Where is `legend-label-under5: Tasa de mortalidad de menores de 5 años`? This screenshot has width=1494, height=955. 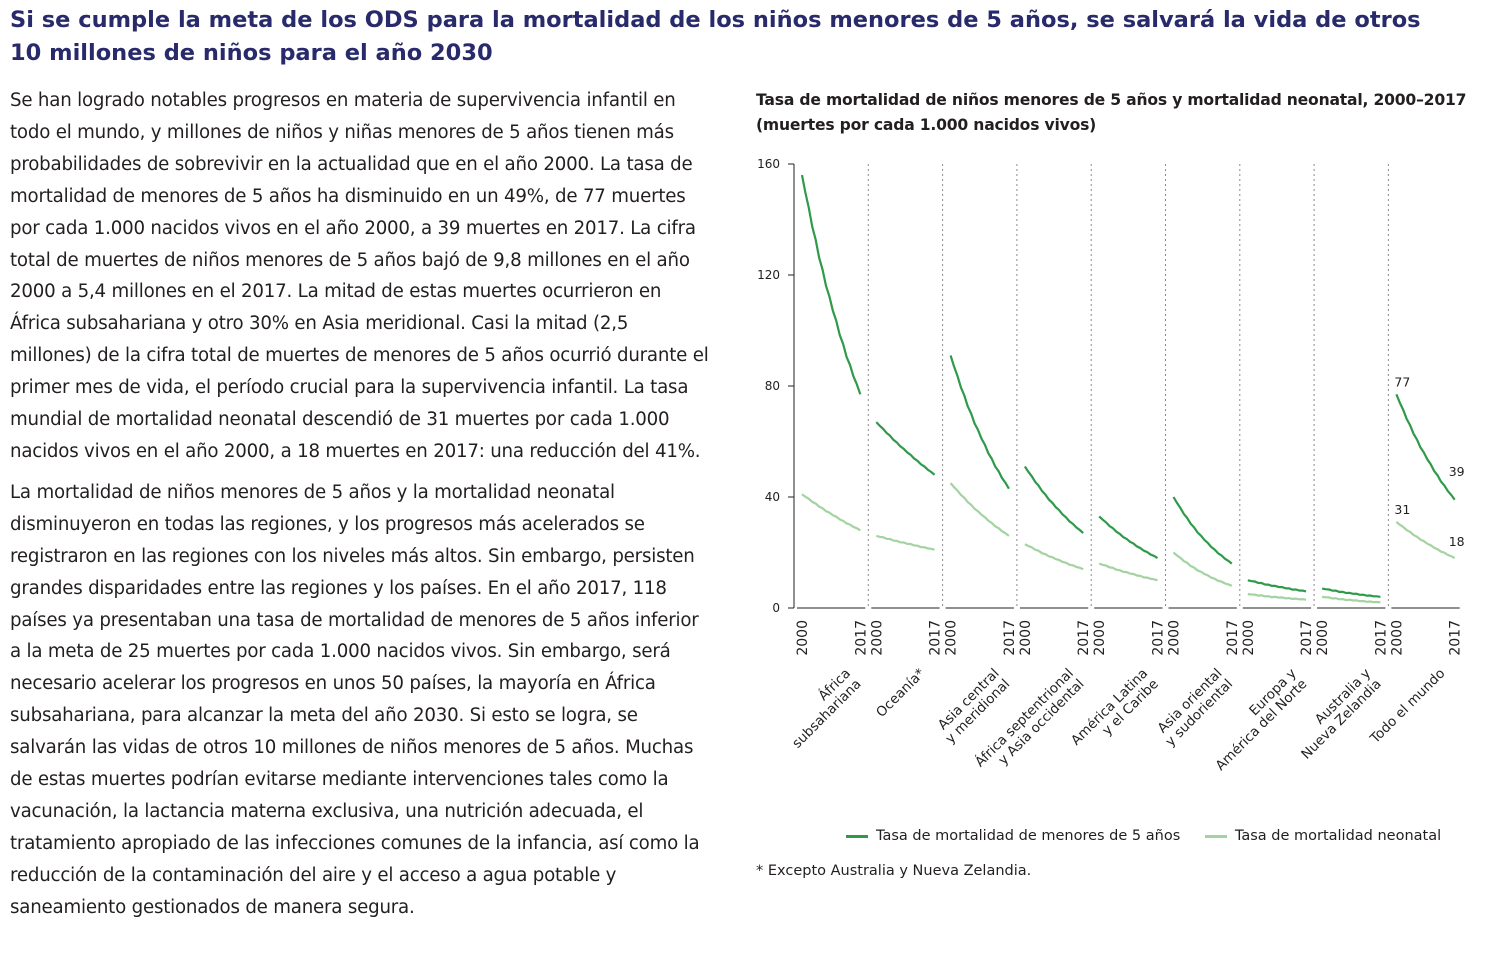 legend-label-under5: Tasa de mortalidad de menores de 5 años is located at coordinates (1028, 836).